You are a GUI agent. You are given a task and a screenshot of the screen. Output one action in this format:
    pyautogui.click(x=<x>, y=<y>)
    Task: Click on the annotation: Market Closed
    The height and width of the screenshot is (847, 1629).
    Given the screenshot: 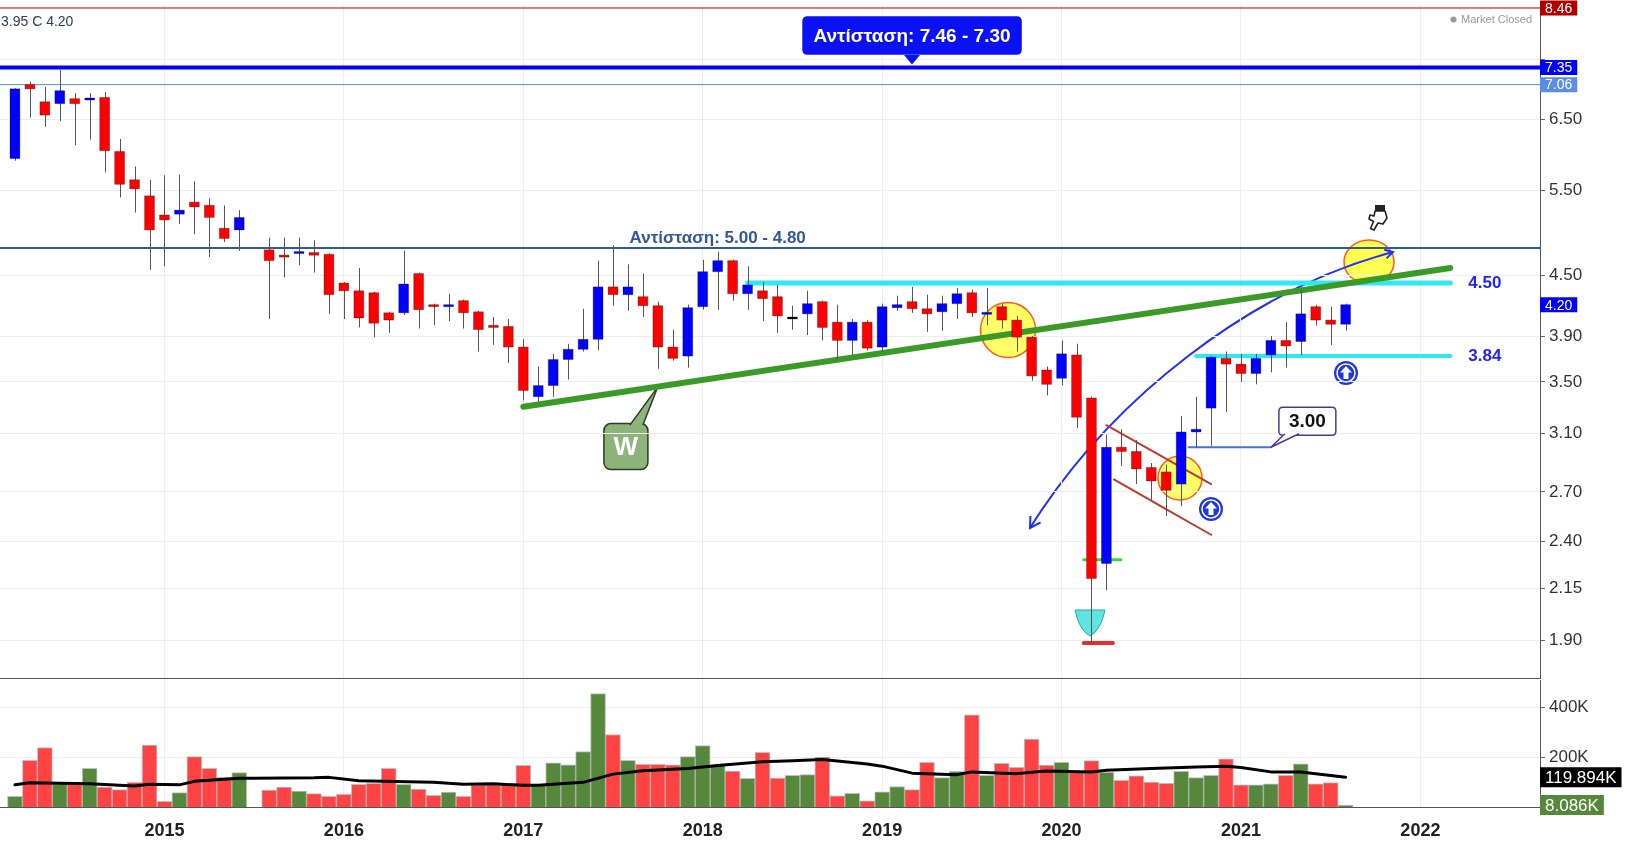 What is the action you would take?
    pyautogui.click(x=1496, y=19)
    